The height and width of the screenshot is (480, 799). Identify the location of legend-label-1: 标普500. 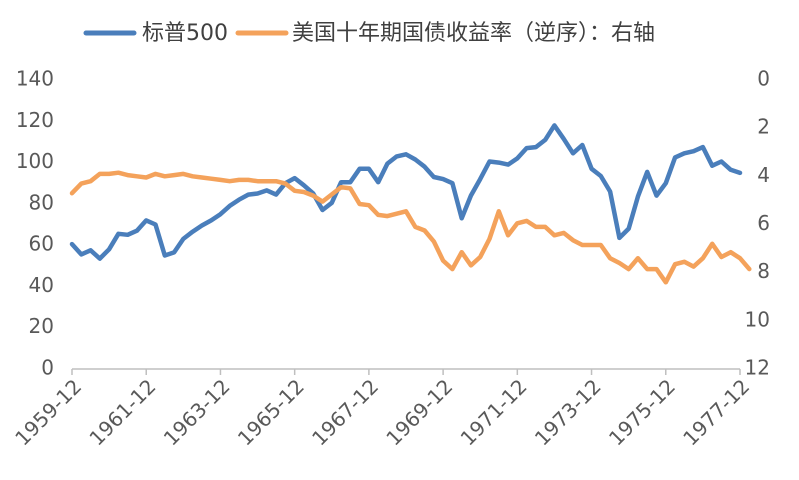
(185, 33).